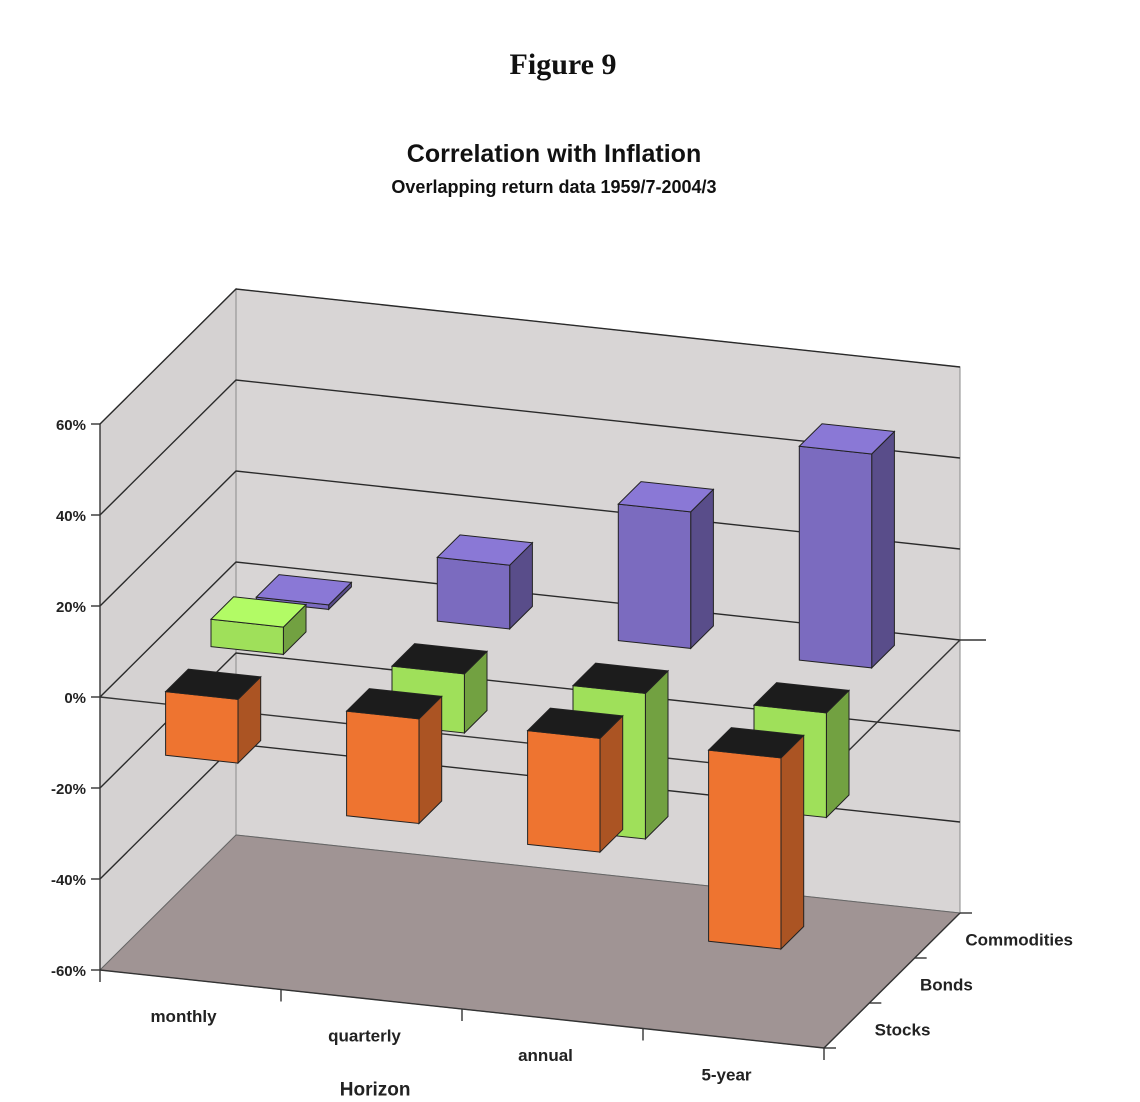  I want to click on chart-title: Correlation with Inflation, so click(554, 154).